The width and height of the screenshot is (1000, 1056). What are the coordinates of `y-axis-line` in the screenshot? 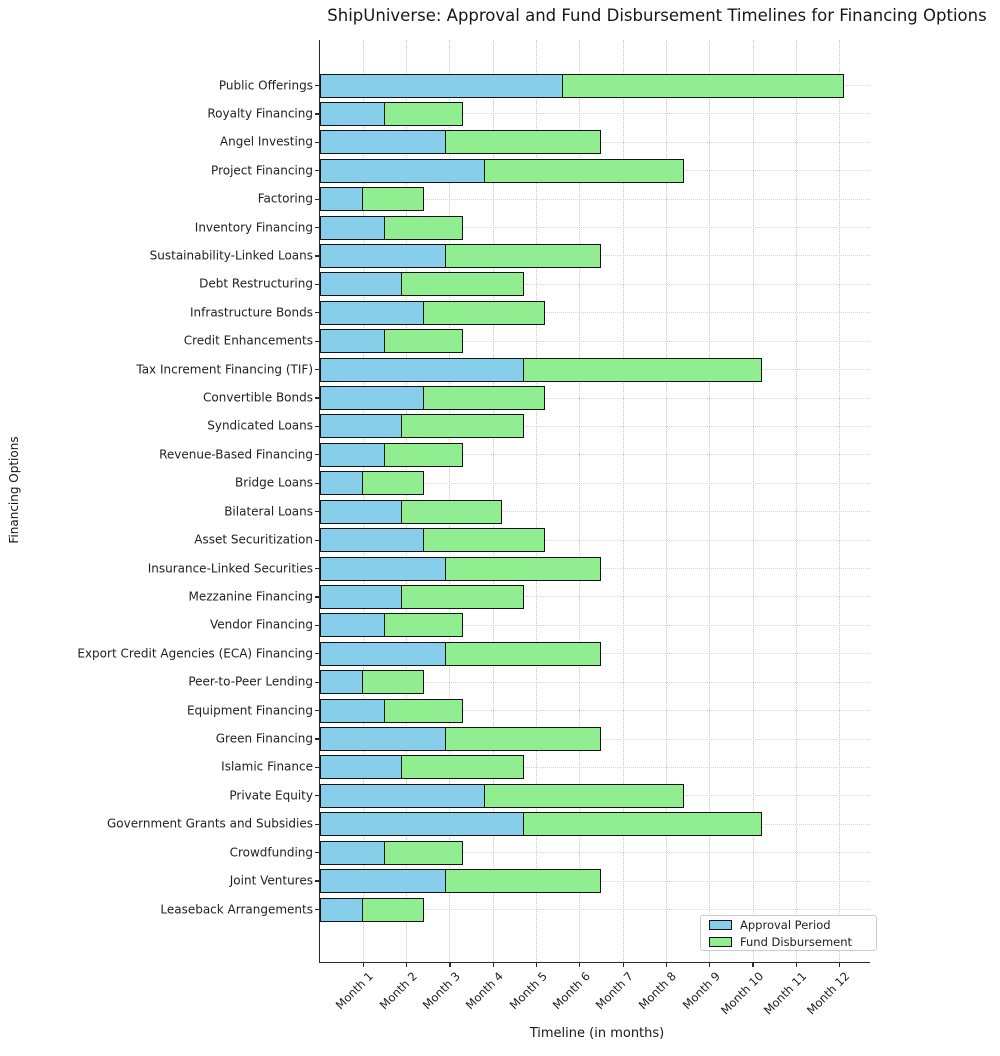 It's located at (319, 501).